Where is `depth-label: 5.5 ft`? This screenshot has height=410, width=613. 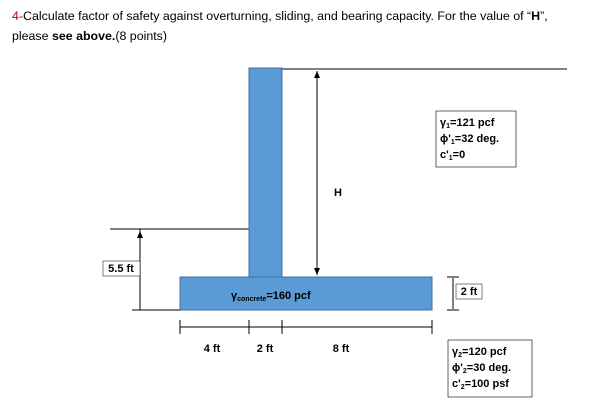 depth-label: 5.5 ft is located at coordinates (121, 269).